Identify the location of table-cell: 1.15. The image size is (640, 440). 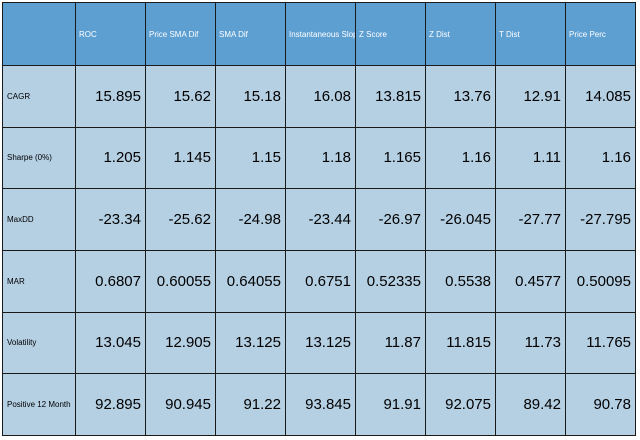
(250, 158).